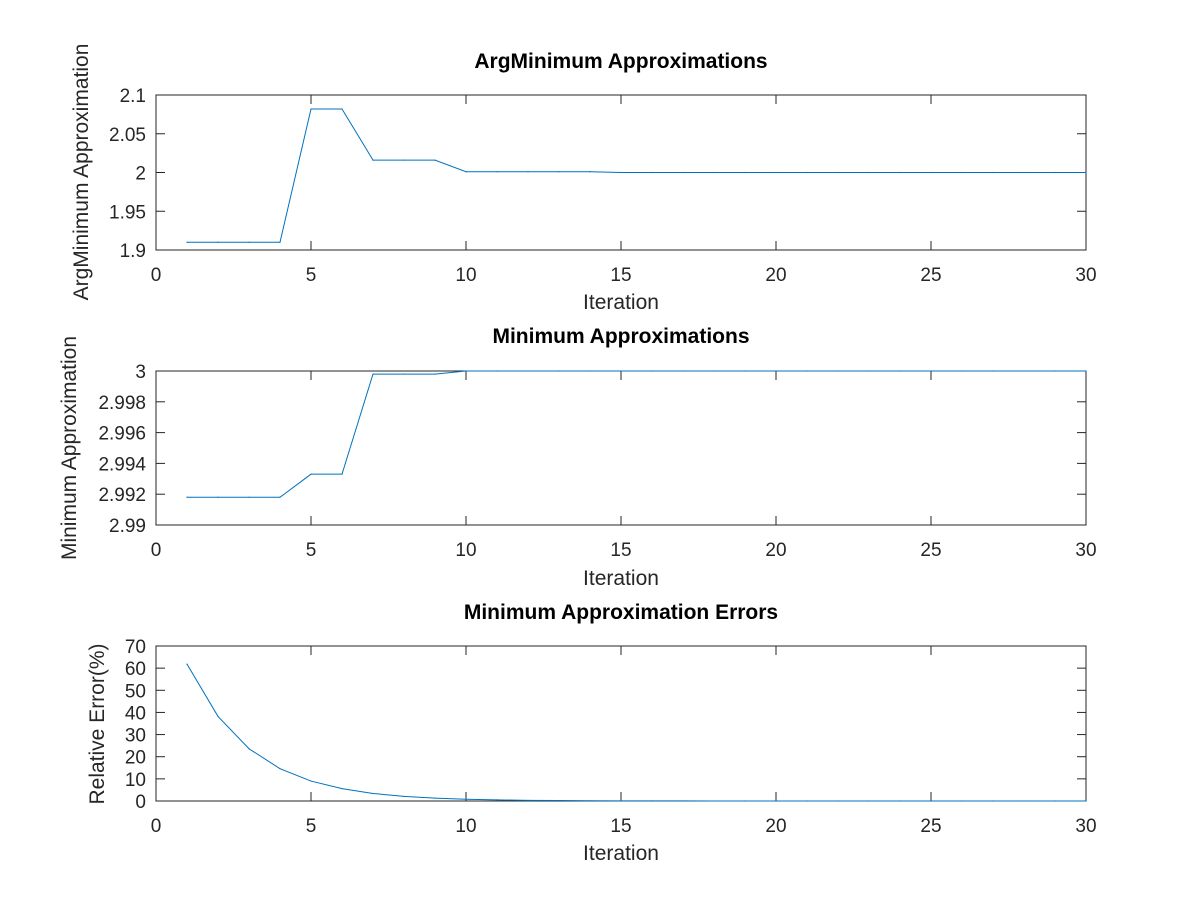 This screenshot has height=900, width=1200. What do you see at coordinates (127, 526) in the screenshot?
I see `y-tick-label: 2.99` at bounding box center [127, 526].